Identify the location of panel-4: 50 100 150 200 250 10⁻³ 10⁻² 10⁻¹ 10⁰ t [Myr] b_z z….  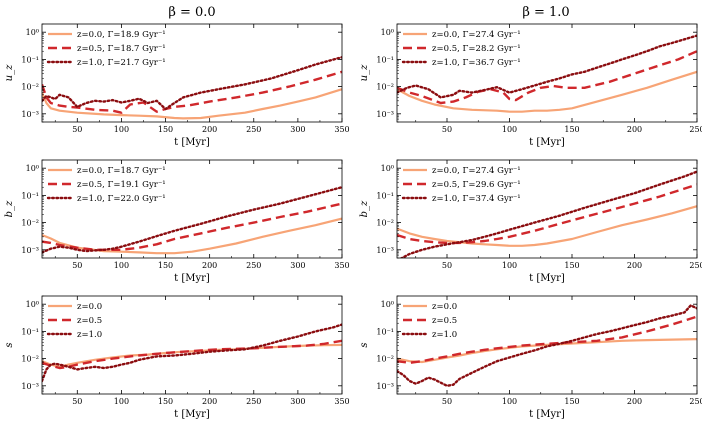
(530, 221).